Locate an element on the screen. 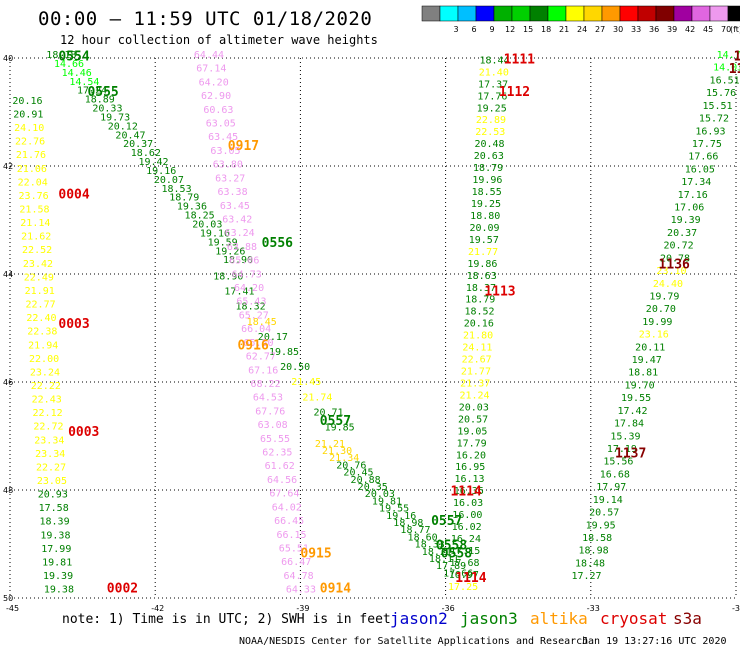 The image size is (740, 650). pass-label: 0916 is located at coordinates (252, 346).